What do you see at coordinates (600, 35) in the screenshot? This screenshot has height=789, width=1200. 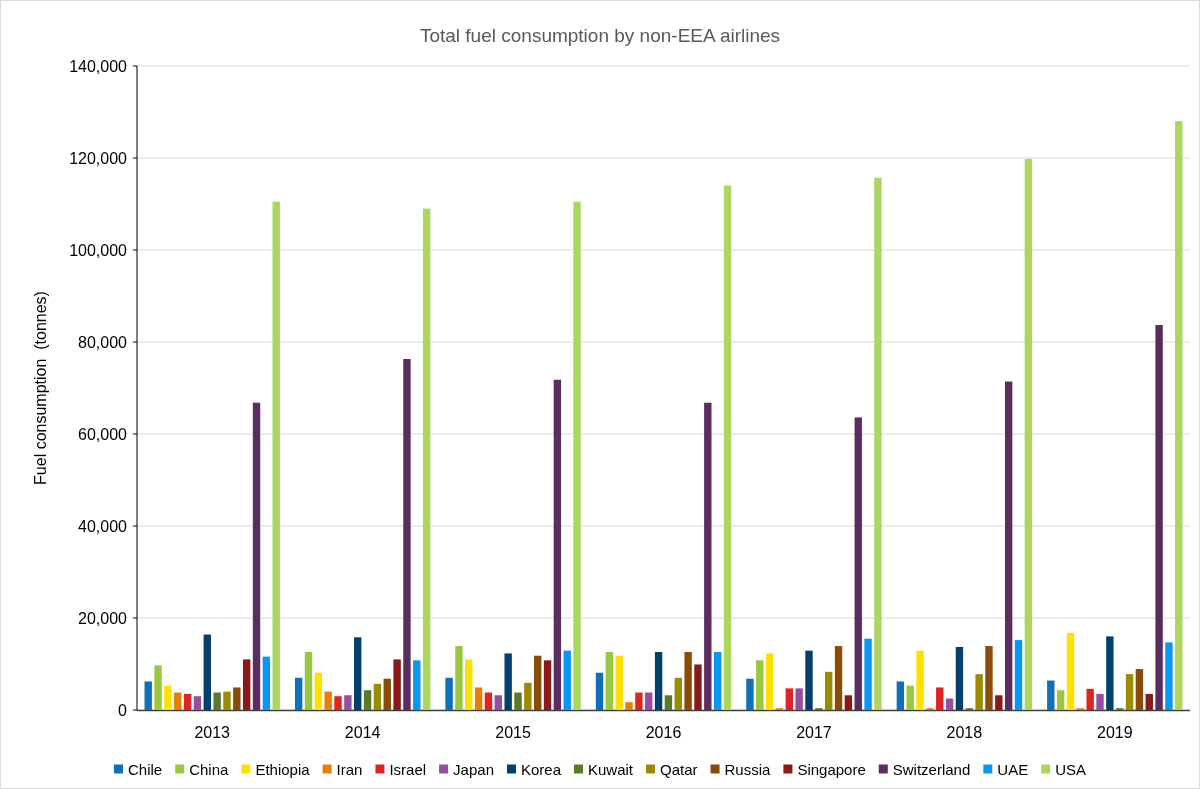 I see `chart-title: Total fuel consumption by non-EEA airlines` at bounding box center [600, 35].